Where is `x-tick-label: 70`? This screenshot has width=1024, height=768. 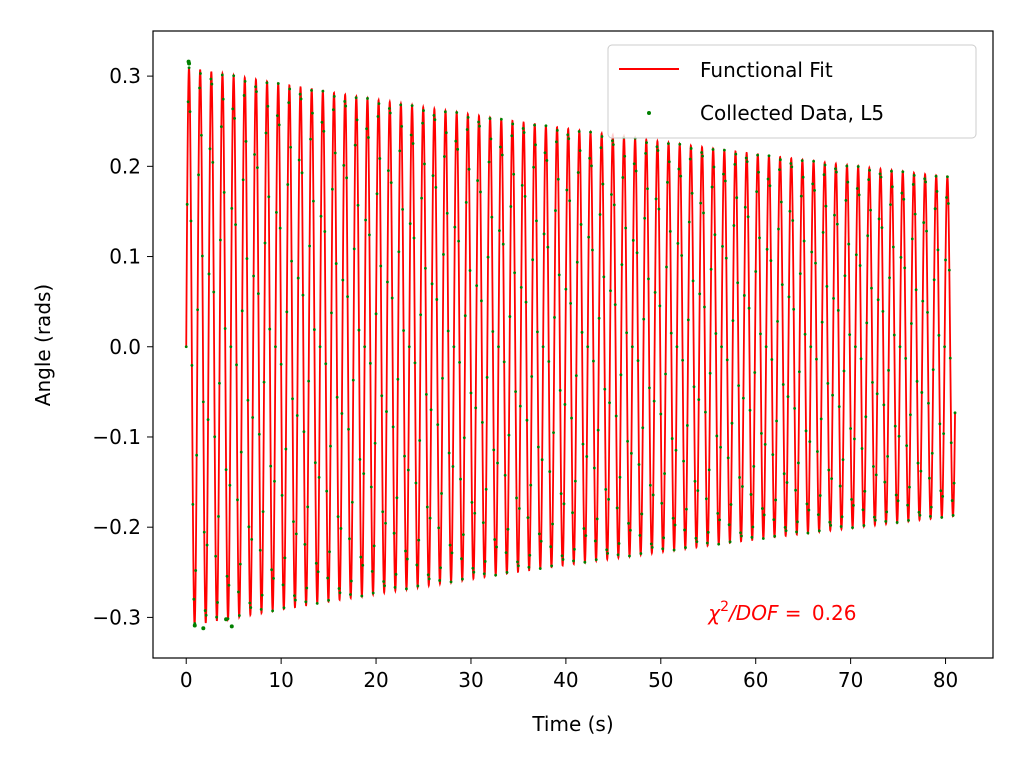 x-tick-label: 70 is located at coordinates (850, 680).